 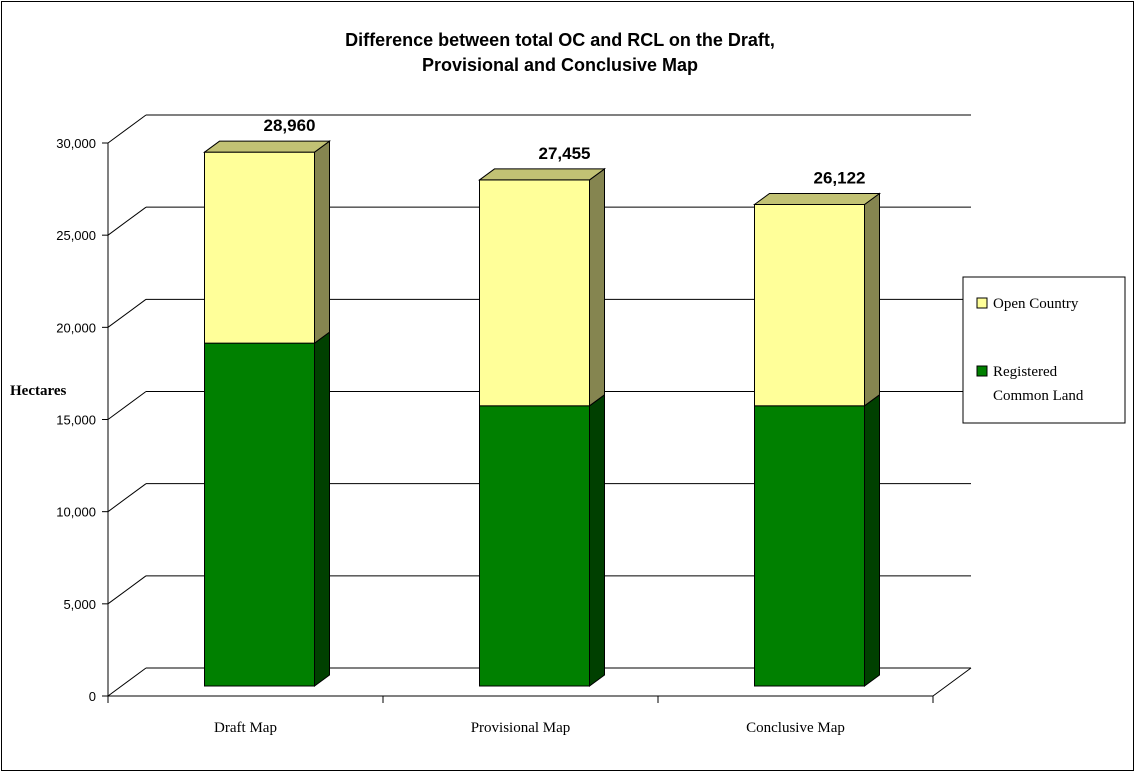 I want to click on y-tick-label-5: 25,000, so click(x=76, y=235).